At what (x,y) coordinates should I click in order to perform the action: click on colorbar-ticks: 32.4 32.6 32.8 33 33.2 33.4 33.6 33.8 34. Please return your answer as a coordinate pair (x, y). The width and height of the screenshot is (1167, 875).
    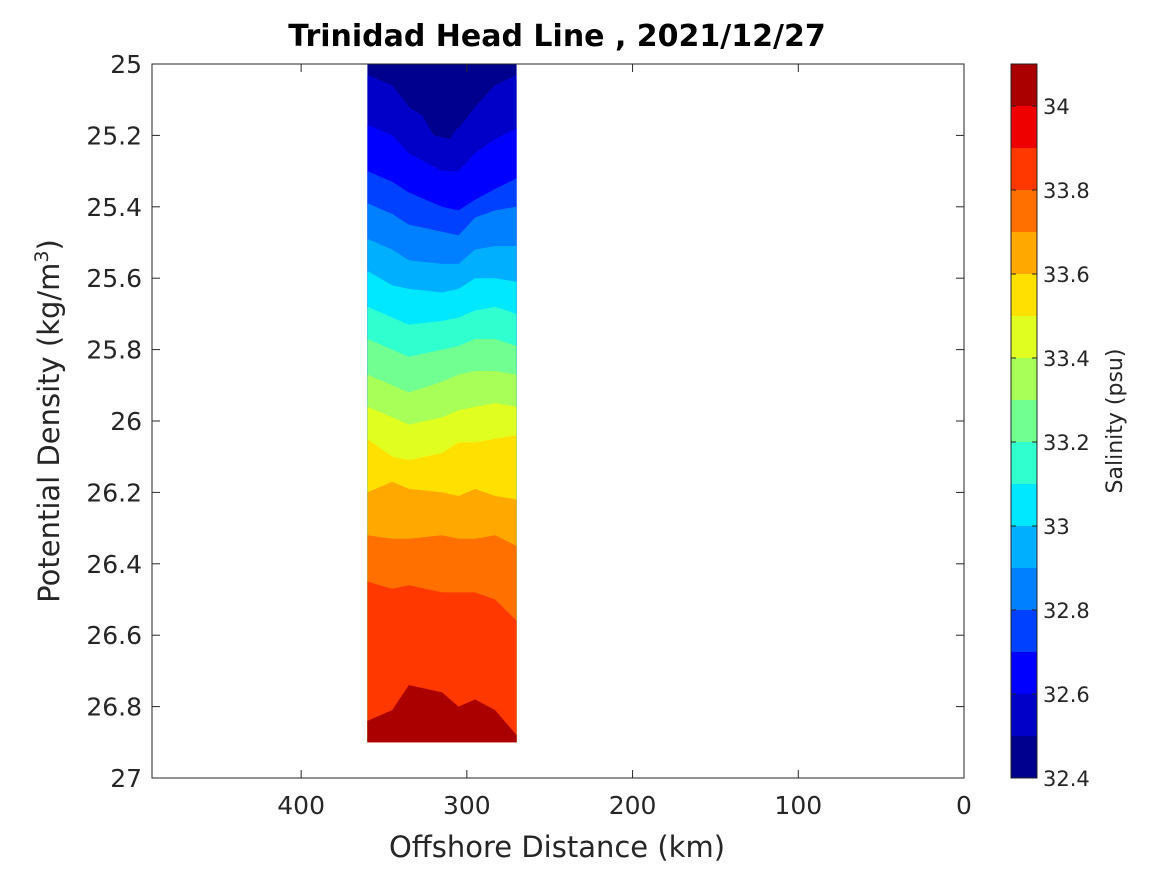
    Looking at the image, I should click on (1050, 443).